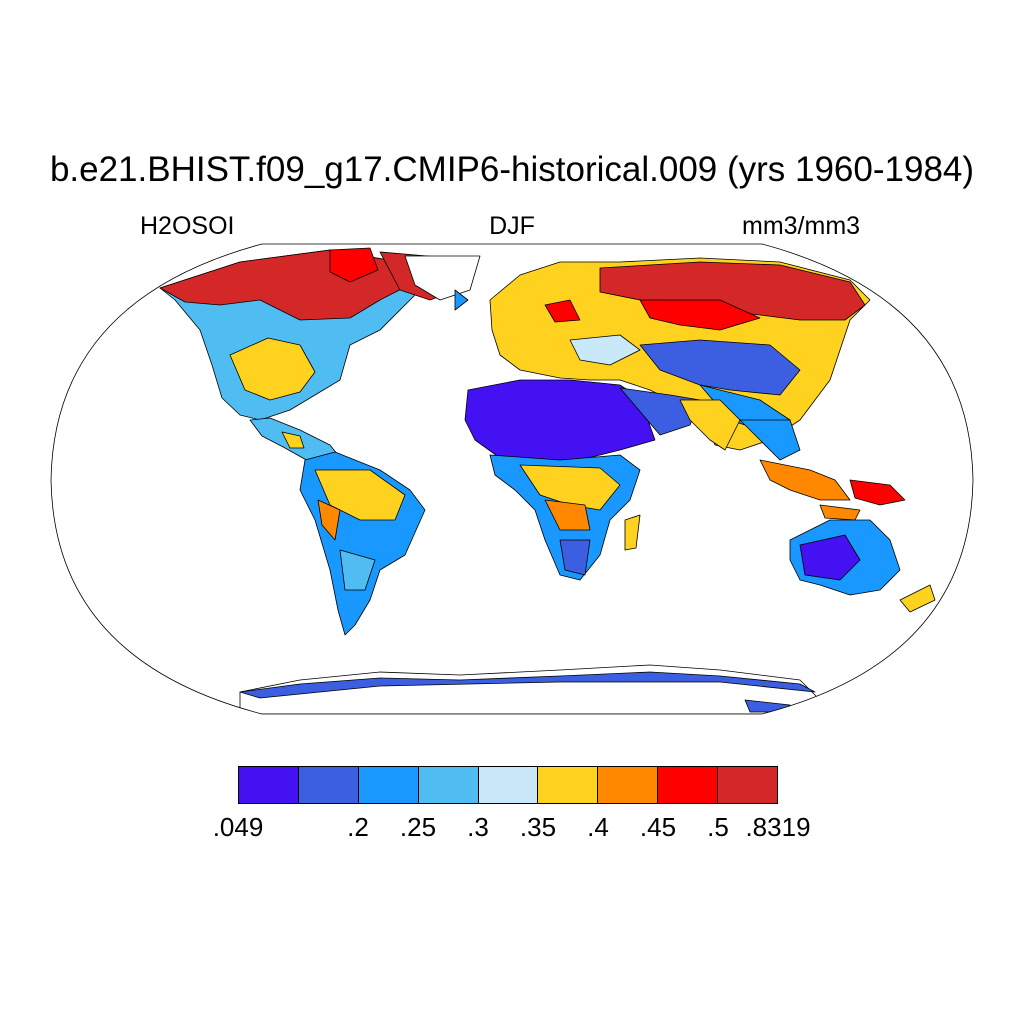 This screenshot has height=1024, width=1024. Describe the element at coordinates (358, 827) in the screenshot. I see `colorbar-tick-label: .2` at that location.